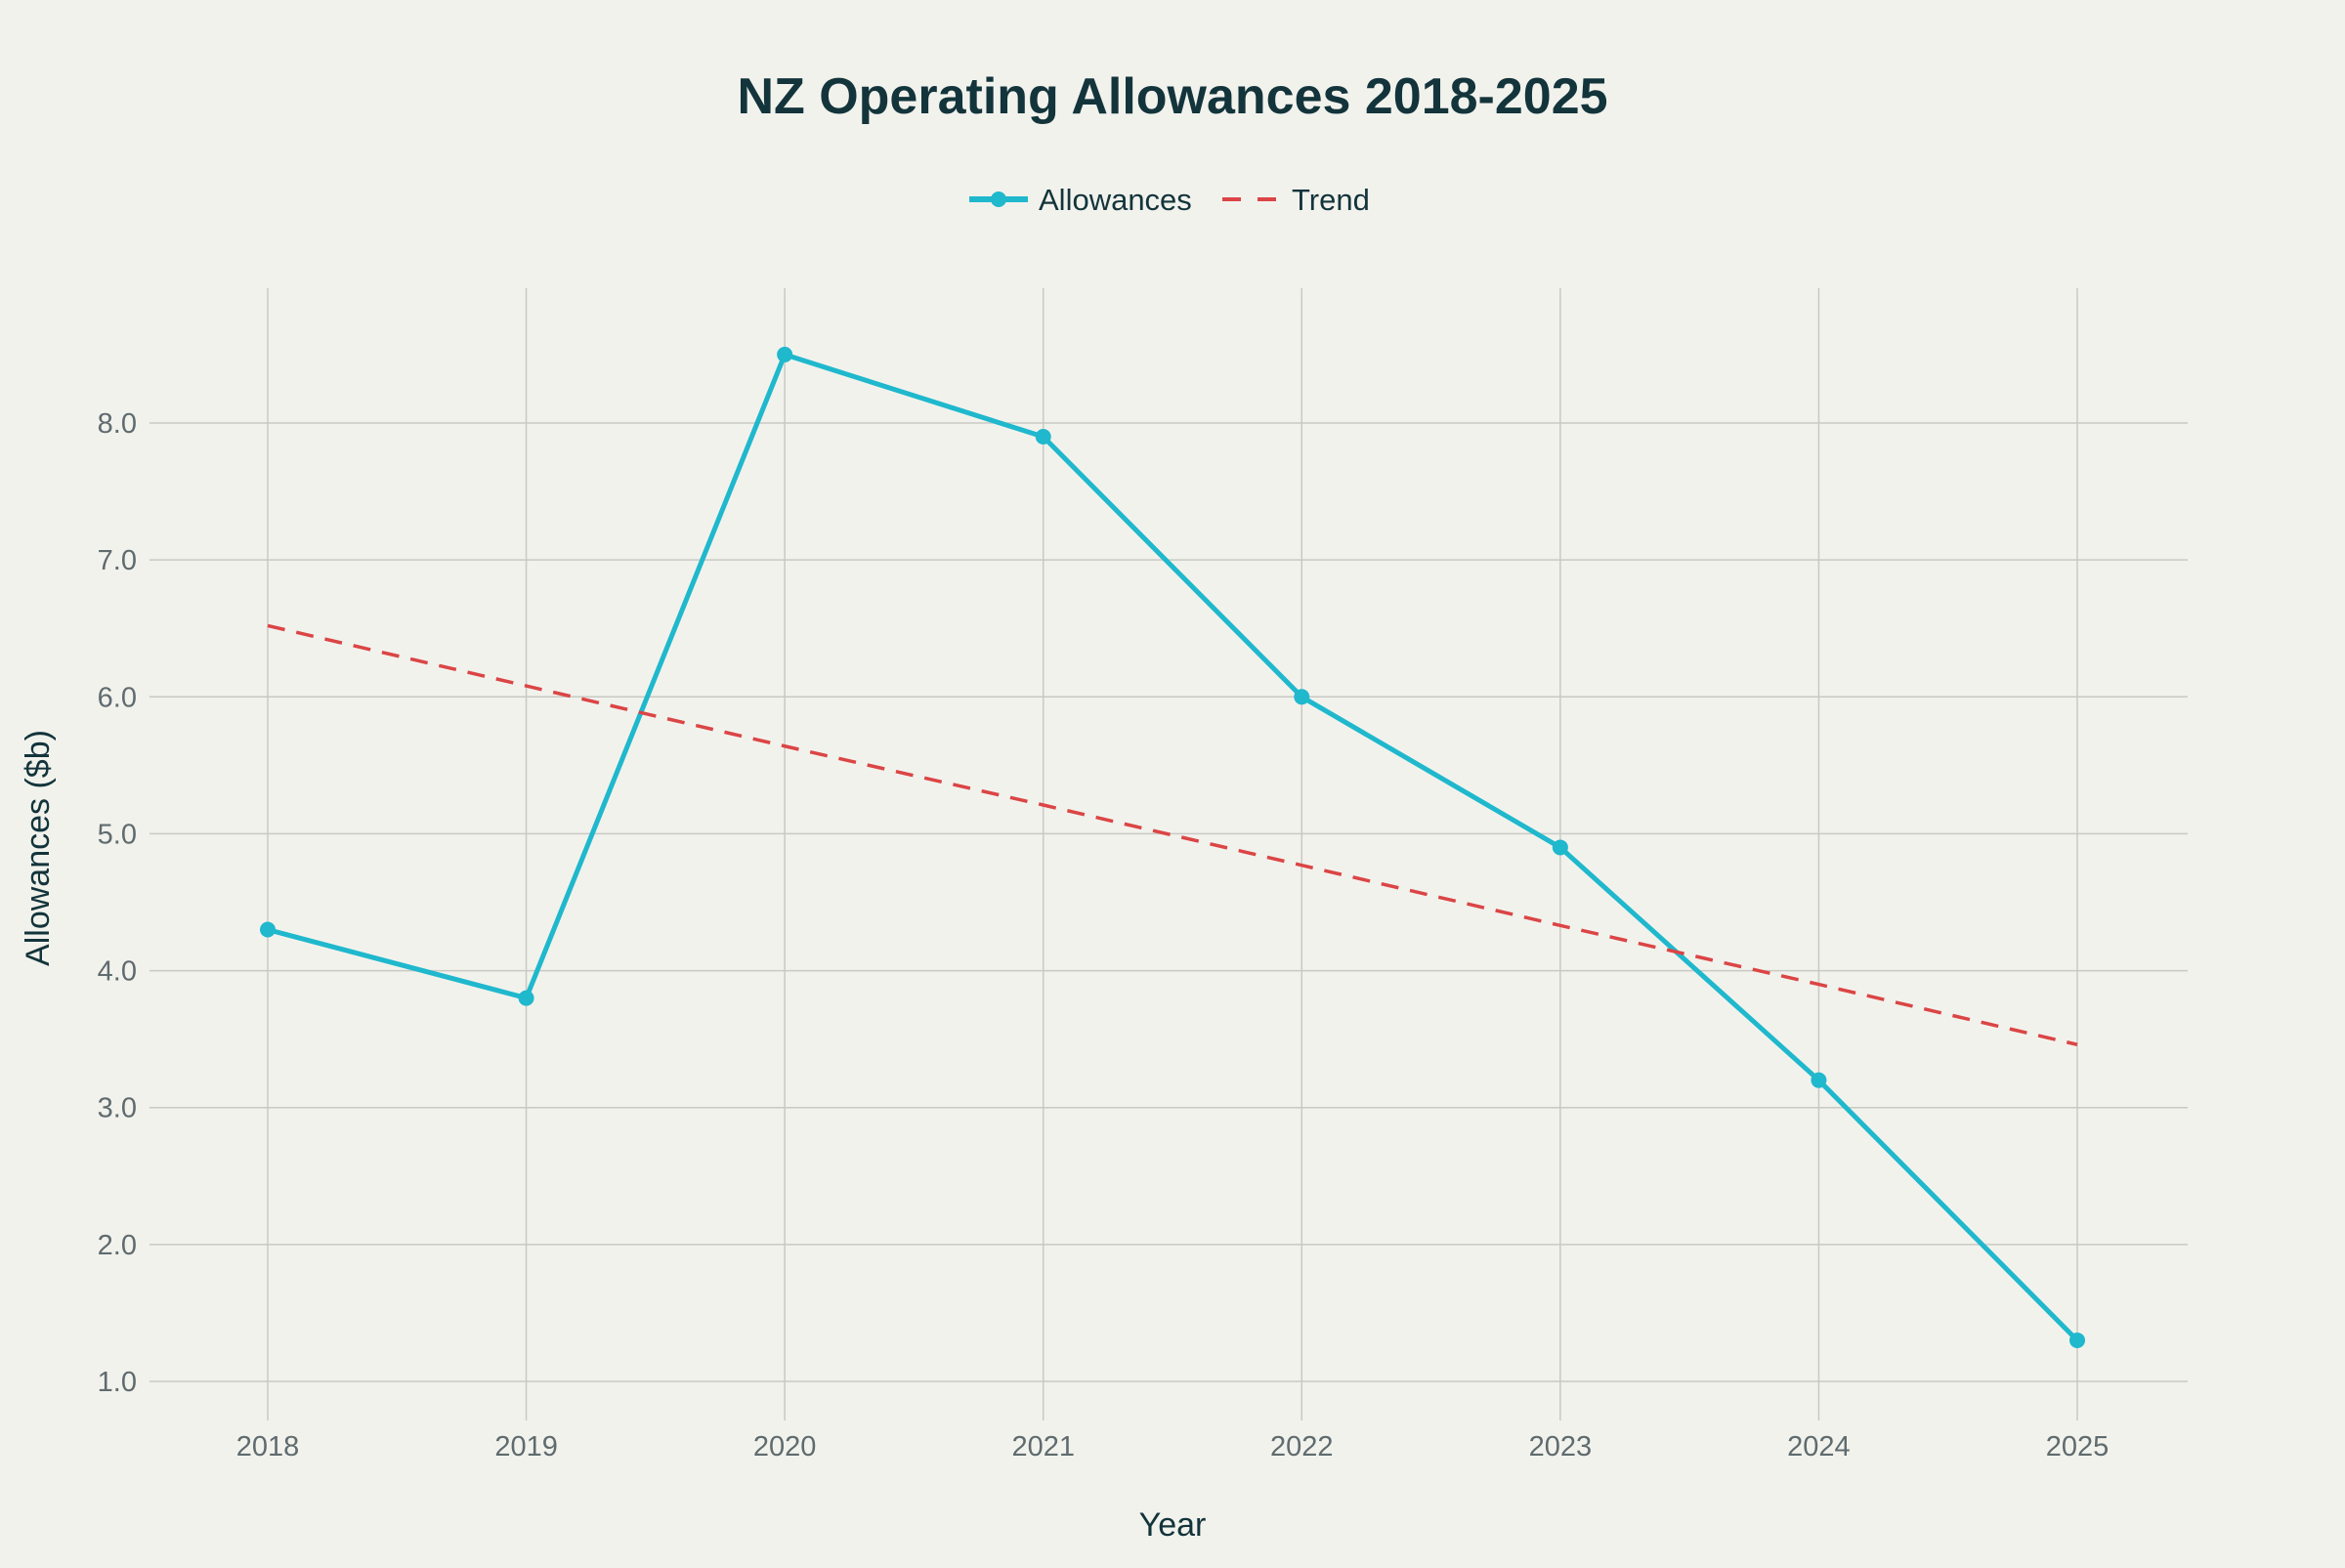 This screenshot has width=2345, height=1568. Describe the element at coordinates (1172, 96) in the screenshot. I see `chart-title: NZ Operating Allowances 2018-2025` at that location.